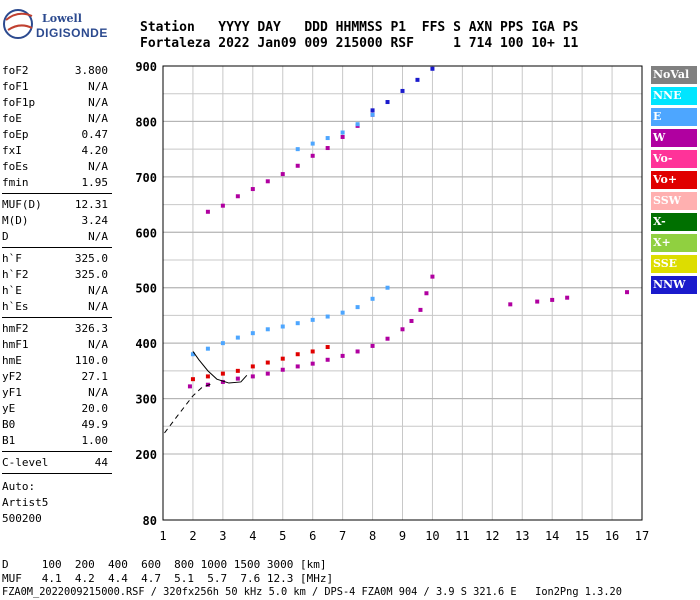 The height and width of the screenshot is (600, 700). Describe the element at coordinates (19, 486) in the screenshot. I see `autoscale-info: Auto:` at that location.